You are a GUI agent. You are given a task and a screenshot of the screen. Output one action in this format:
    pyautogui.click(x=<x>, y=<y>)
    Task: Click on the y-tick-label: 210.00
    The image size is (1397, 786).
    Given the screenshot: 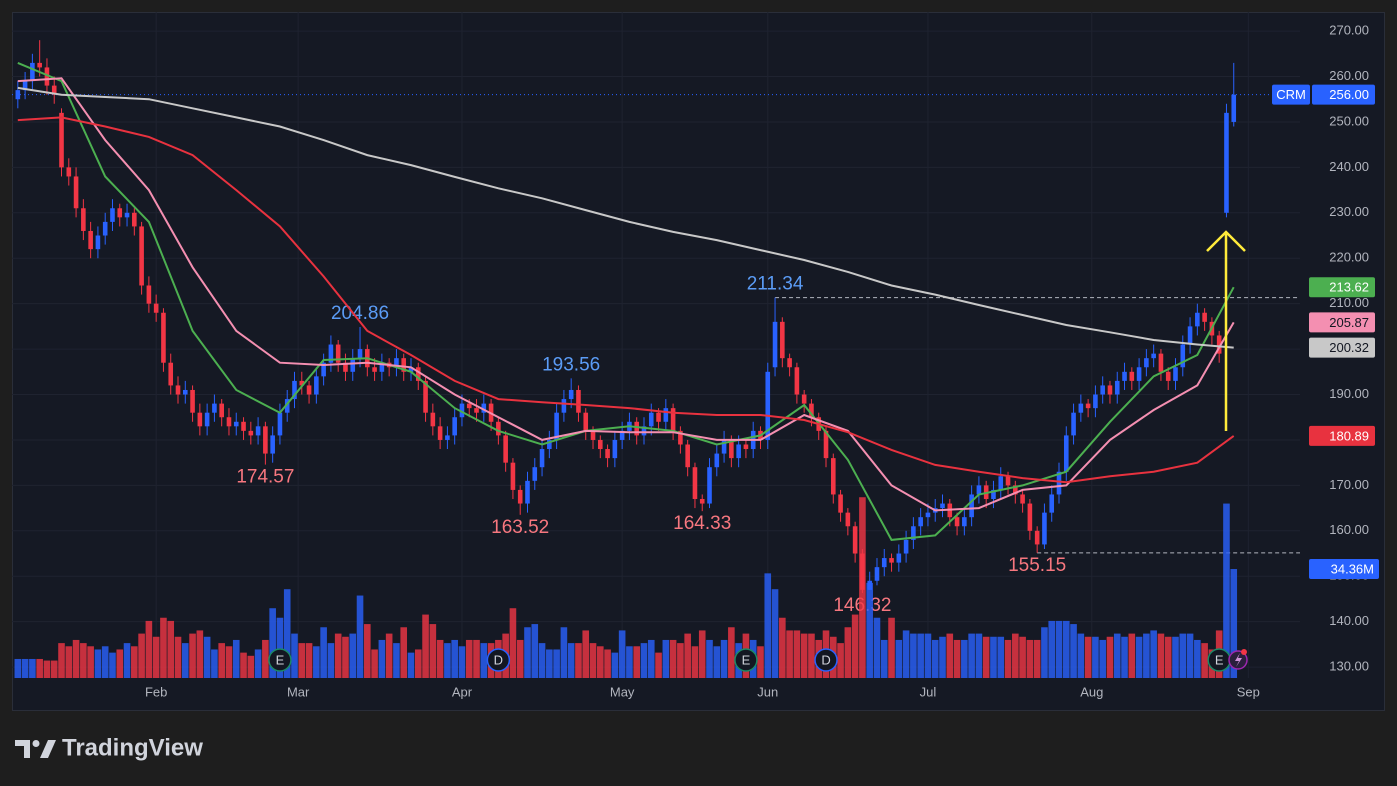 What is the action you would take?
    pyautogui.click(x=1349, y=302)
    